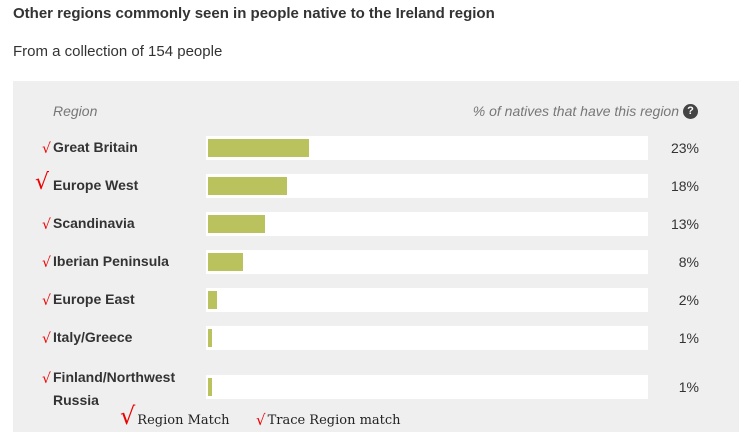 This screenshot has width=742, height=432. What do you see at coordinates (94, 299) in the screenshot?
I see `category-label: Europe East` at bounding box center [94, 299].